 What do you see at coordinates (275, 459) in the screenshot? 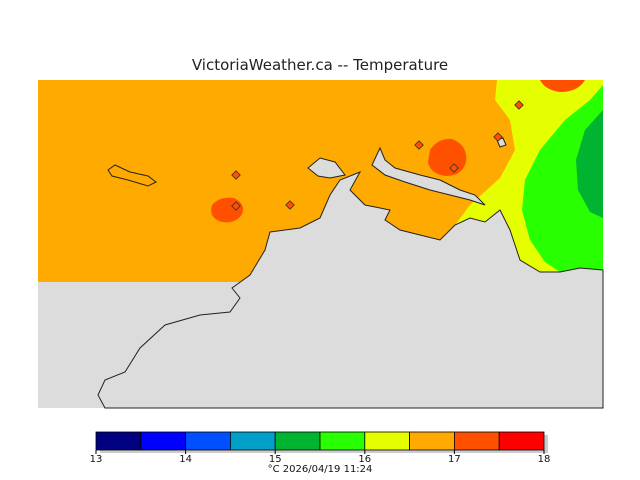
I see `legend-tick-label: 15` at bounding box center [275, 459].